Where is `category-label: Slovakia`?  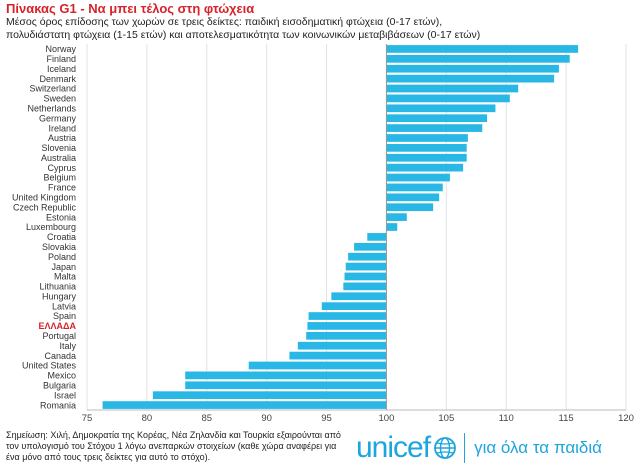 category-label: Slovakia is located at coordinates (59, 247).